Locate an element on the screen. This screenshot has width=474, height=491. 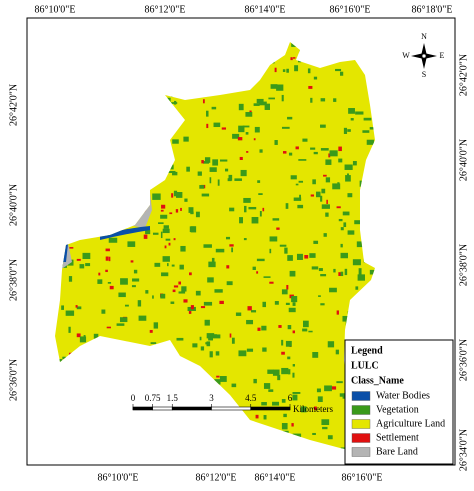
legend-label: Settlement is located at coordinates (397, 437).